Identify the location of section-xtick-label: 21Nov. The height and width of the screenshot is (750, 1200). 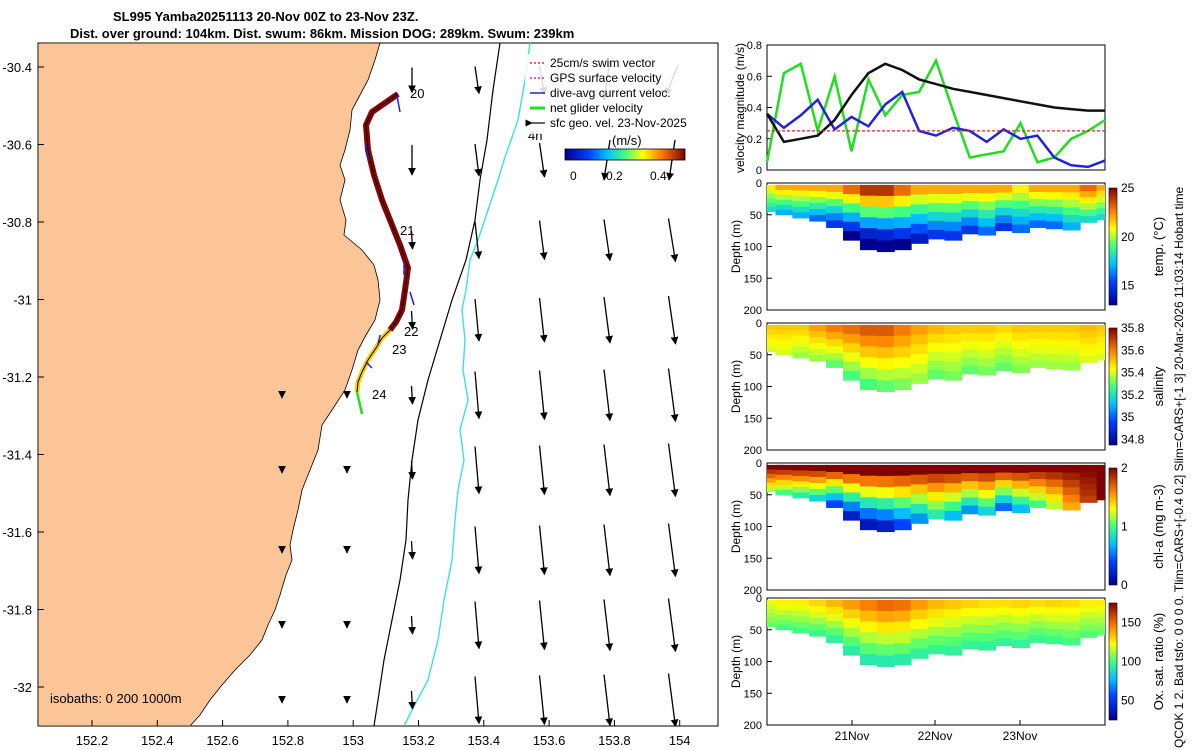
(852, 736).